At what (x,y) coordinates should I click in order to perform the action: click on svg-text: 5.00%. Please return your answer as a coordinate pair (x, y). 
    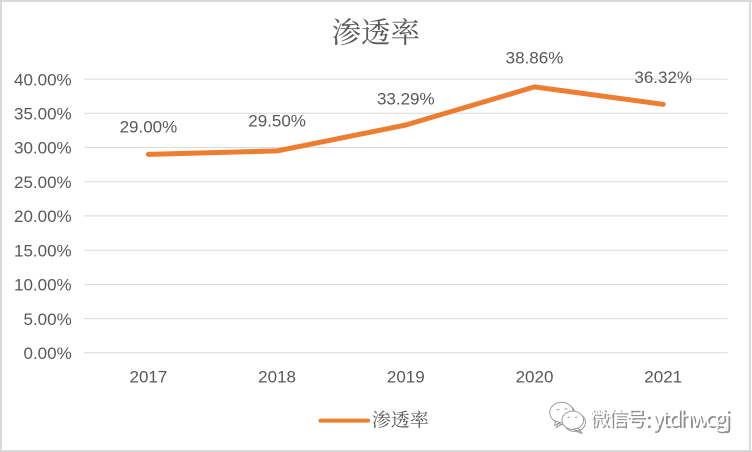
    Looking at the image, I should click on (47, 319).